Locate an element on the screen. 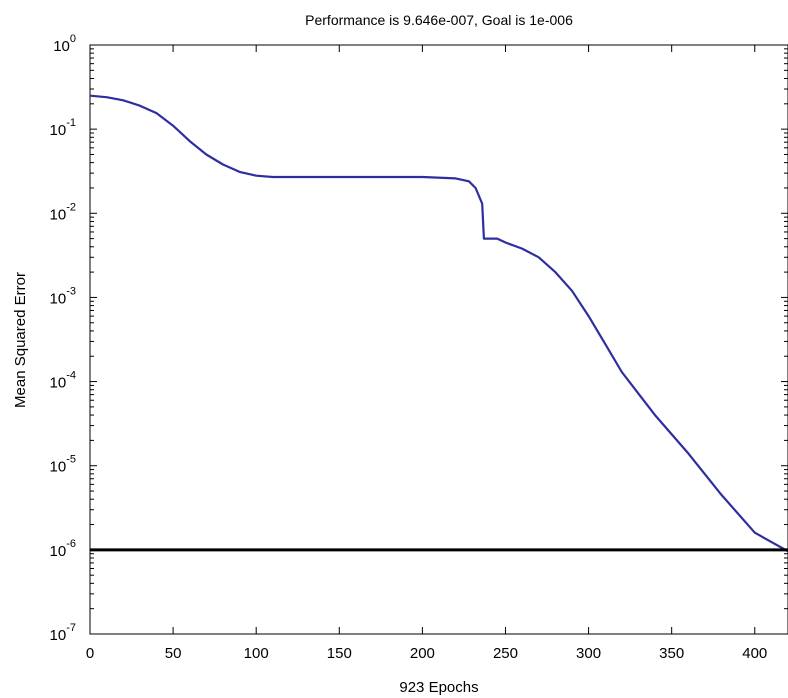 This screenshot has width=788, height=698. x-tick-label: 350 is located at coordinates (671, 653).